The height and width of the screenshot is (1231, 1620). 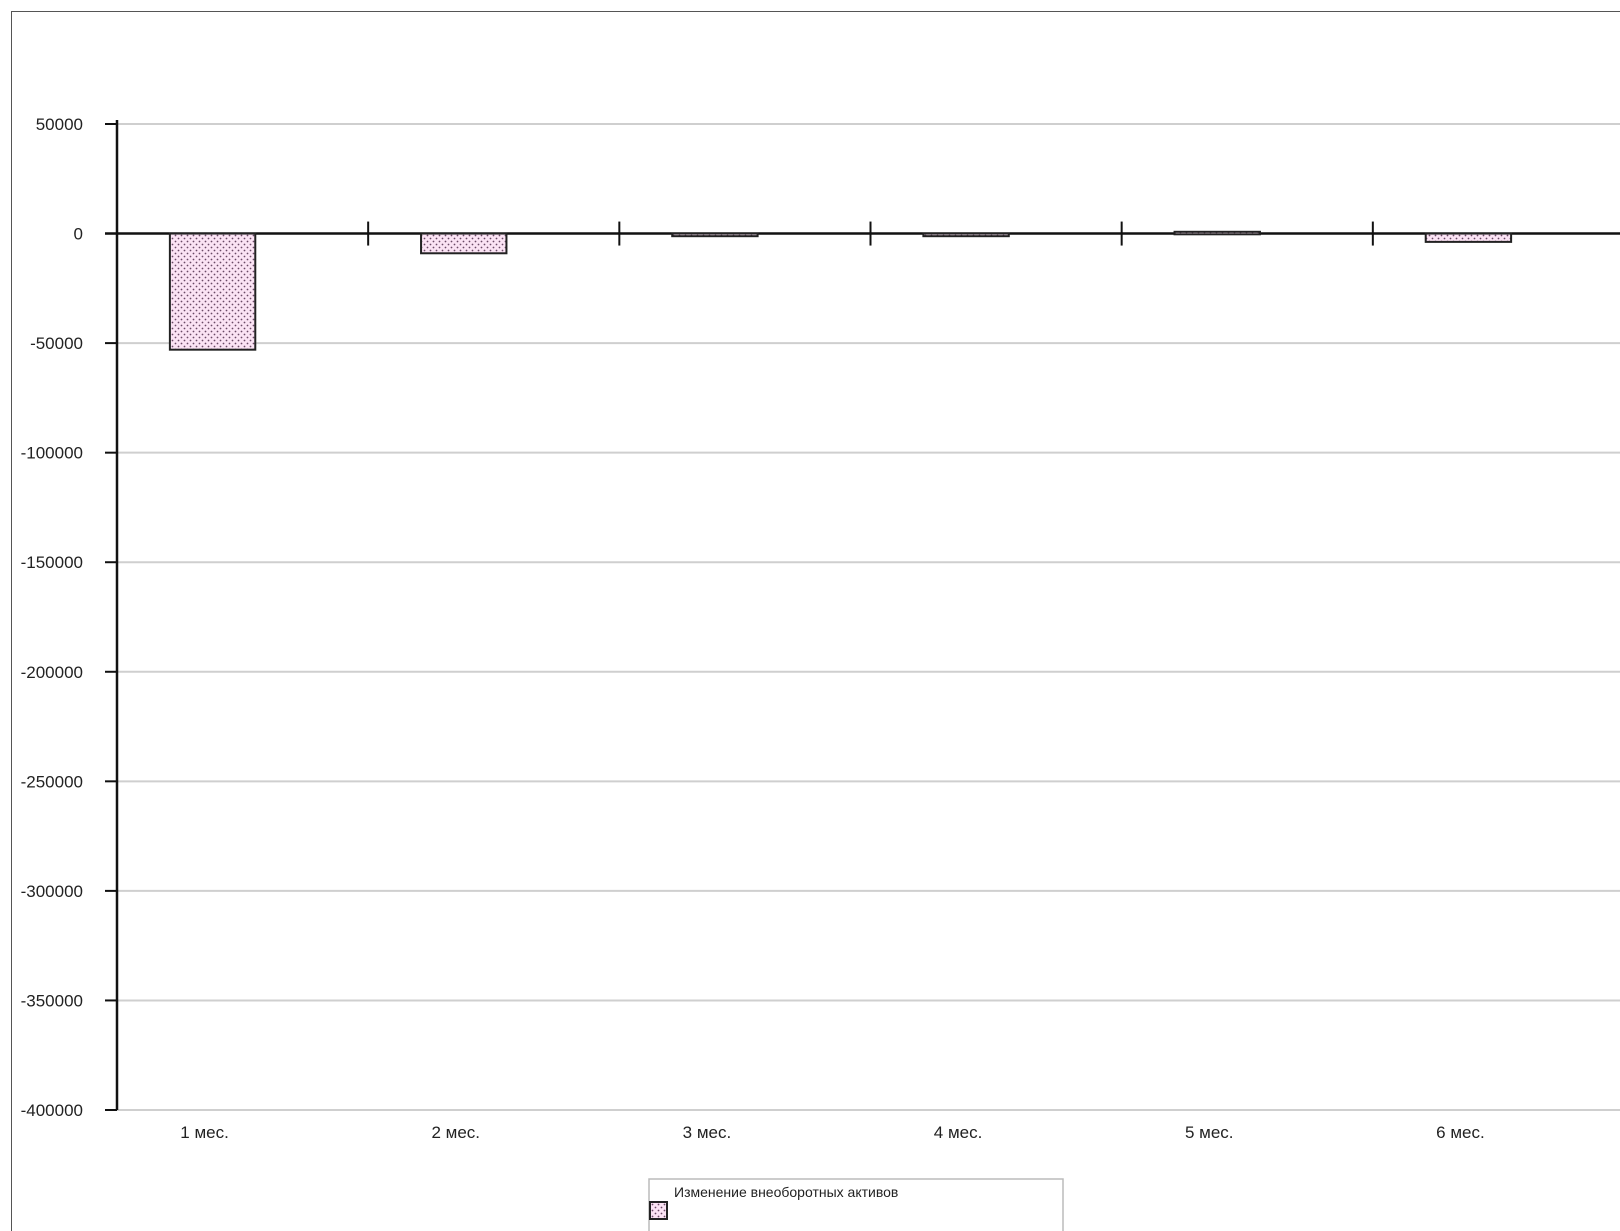 What do you see at coordinates (52, 781) in the screenshot?
I see `y-tick-label: -250000` at bounding box center [52, 781].